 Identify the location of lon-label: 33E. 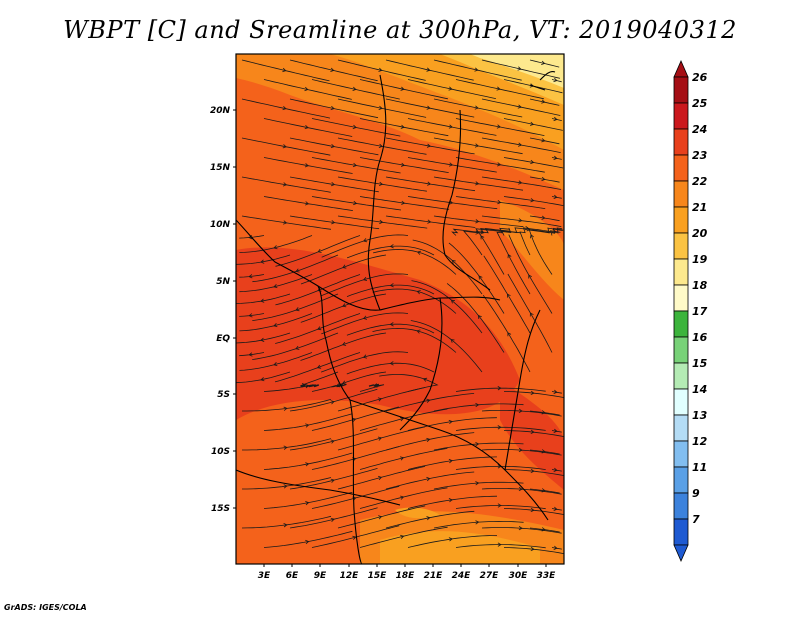
(547, 576).